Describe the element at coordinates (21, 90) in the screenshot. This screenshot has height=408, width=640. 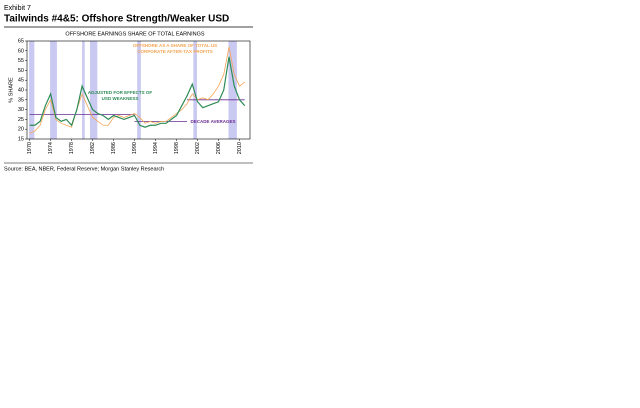
I see `y-tick-label: 40` at that location.